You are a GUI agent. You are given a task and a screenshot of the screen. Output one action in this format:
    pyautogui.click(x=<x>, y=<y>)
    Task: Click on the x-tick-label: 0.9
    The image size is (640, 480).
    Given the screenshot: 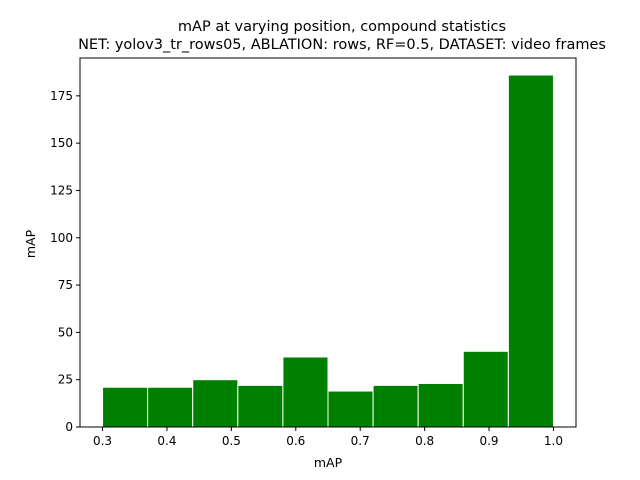 What is the action you would take?
    pyautogui.click(x=488, y=441)
    